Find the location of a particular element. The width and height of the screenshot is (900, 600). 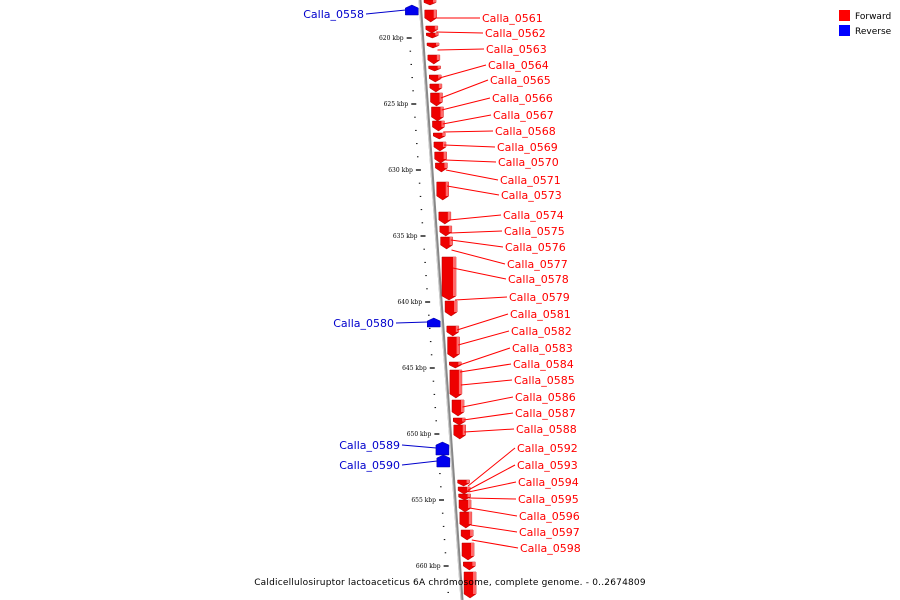

legend-label: Reverse is located at coordinates (873, 32).